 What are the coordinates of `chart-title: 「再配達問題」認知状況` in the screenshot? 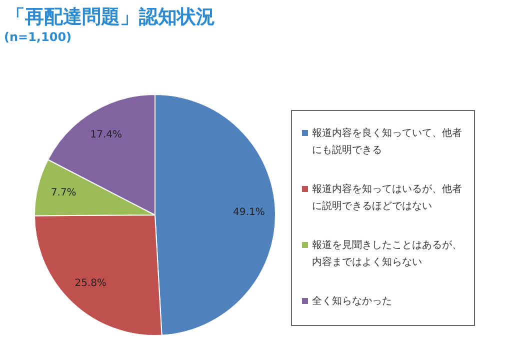 It's located at (110, 17).